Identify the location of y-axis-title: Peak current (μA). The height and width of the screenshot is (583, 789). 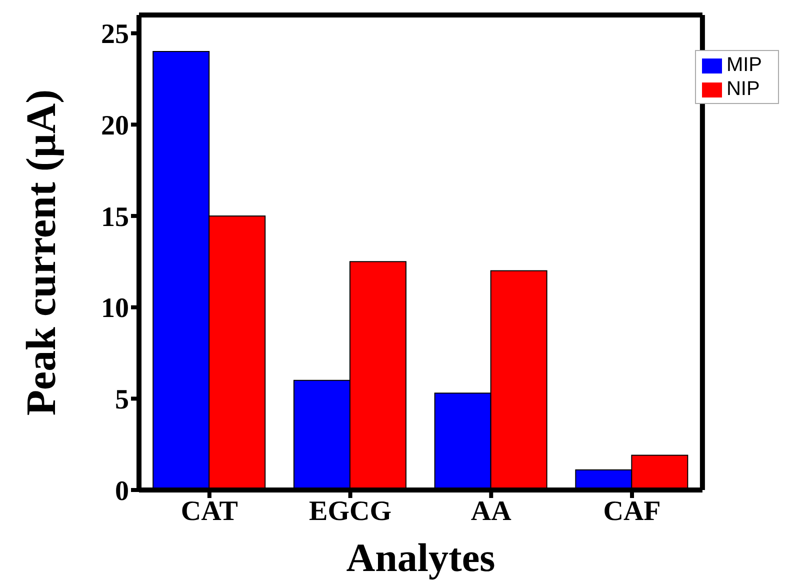
(41, 252).